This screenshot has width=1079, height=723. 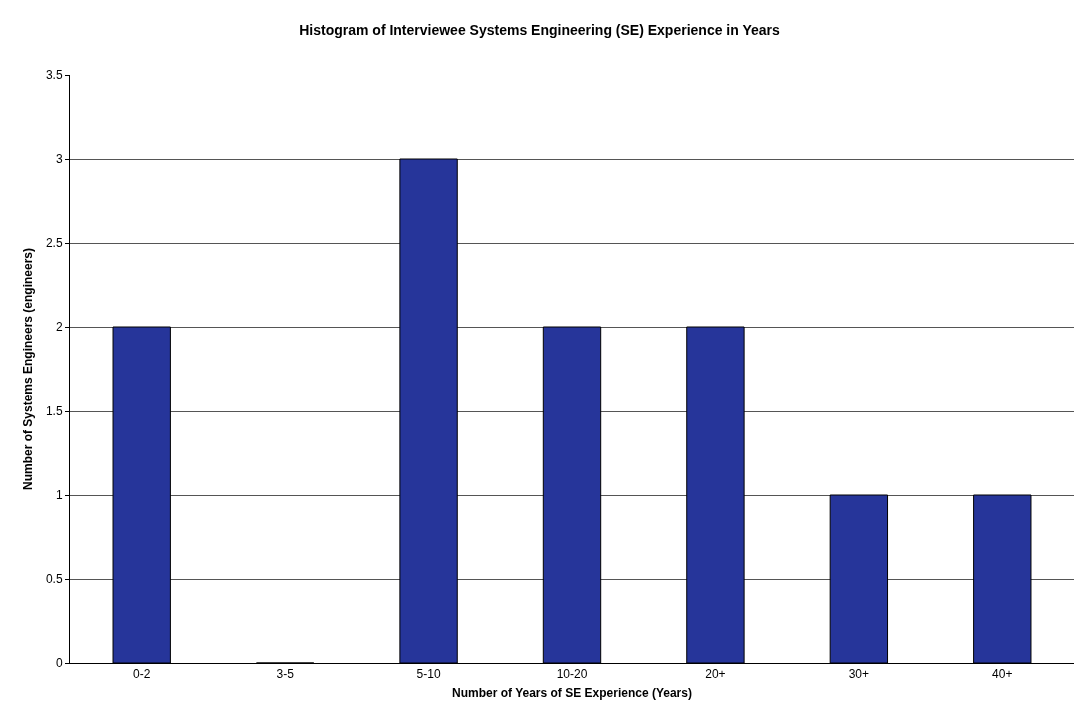 What do you see at coordinates (59, 495) in the screenshot?
I see `y-tick-label: 1` at bounding box center [59, 495].